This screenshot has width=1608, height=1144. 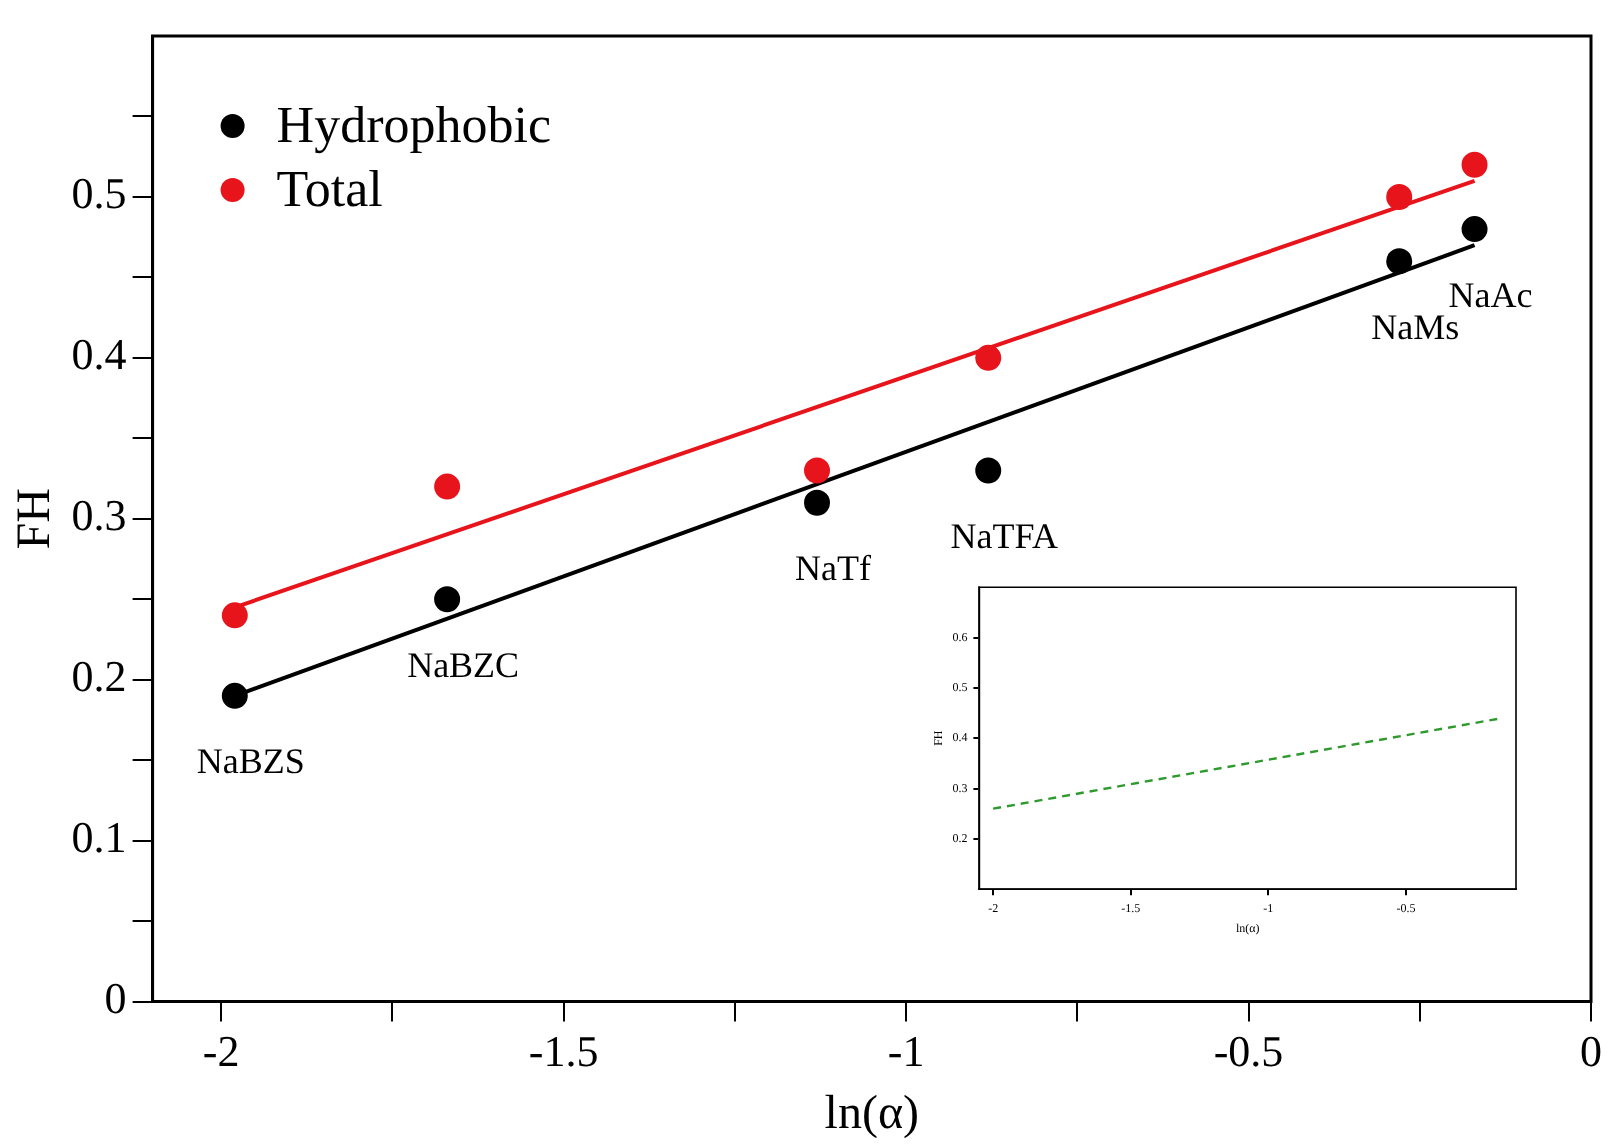 What do you see at coordinates (833, 568) in the screenshot?
I see `annotation: NaTf` at bounding box center [833, 568].